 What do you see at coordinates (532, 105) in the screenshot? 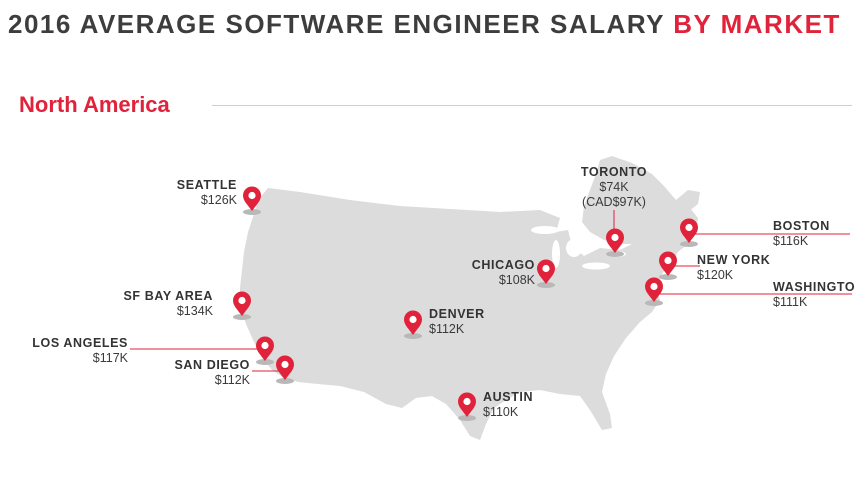
I see `region-divider` at bounding box center [532, 105].